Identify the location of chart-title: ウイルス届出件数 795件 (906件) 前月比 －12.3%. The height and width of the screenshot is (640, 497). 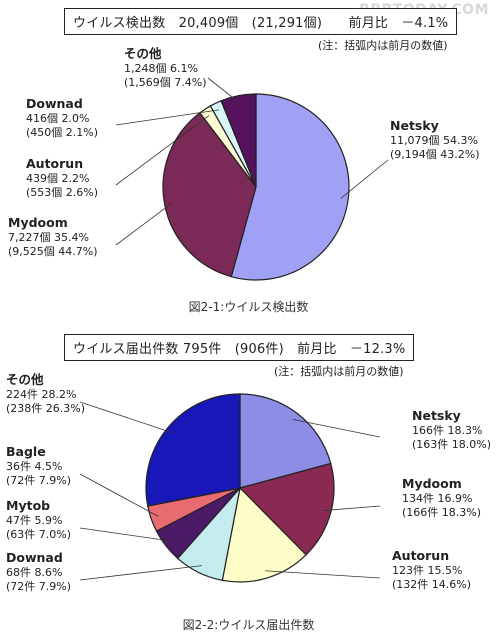
(239, 347).